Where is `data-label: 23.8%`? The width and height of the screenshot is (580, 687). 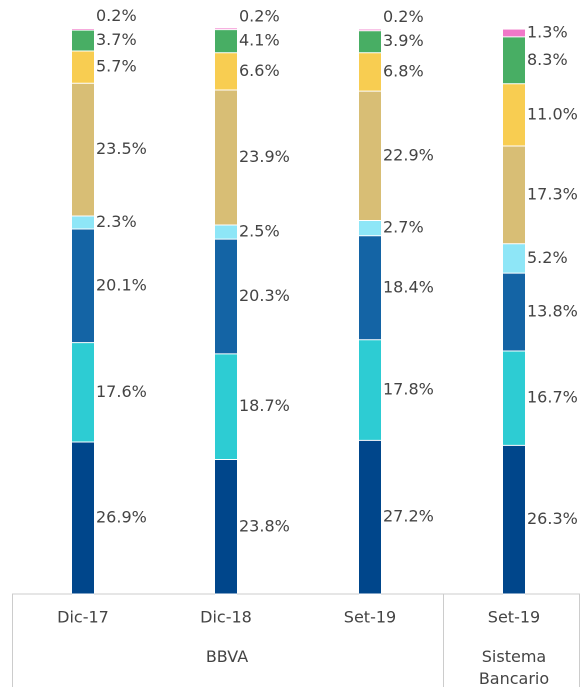
data-label: 23.8% is located at coordinates (264, 525).